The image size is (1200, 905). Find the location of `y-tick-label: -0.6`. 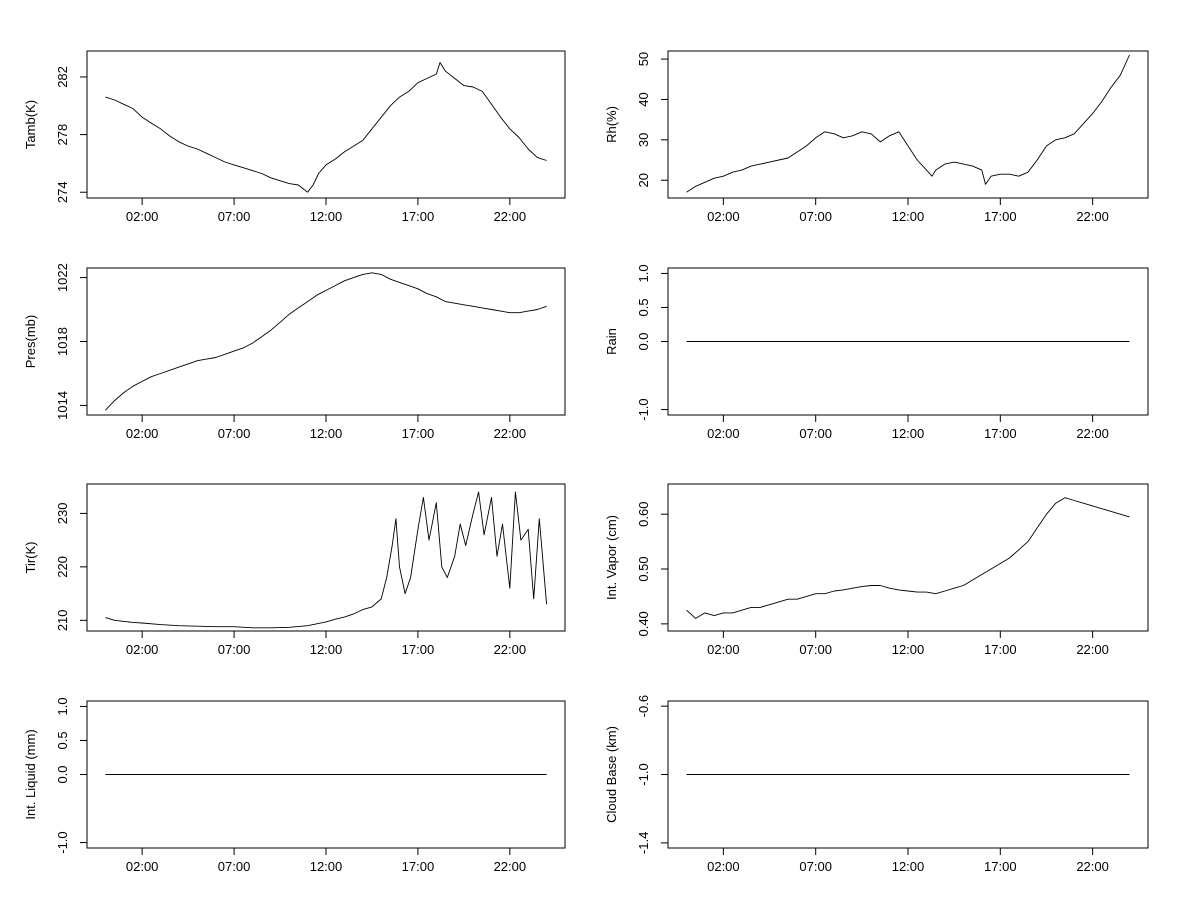

y-tick-label: -0.6 is located at coordinates (643, 706).